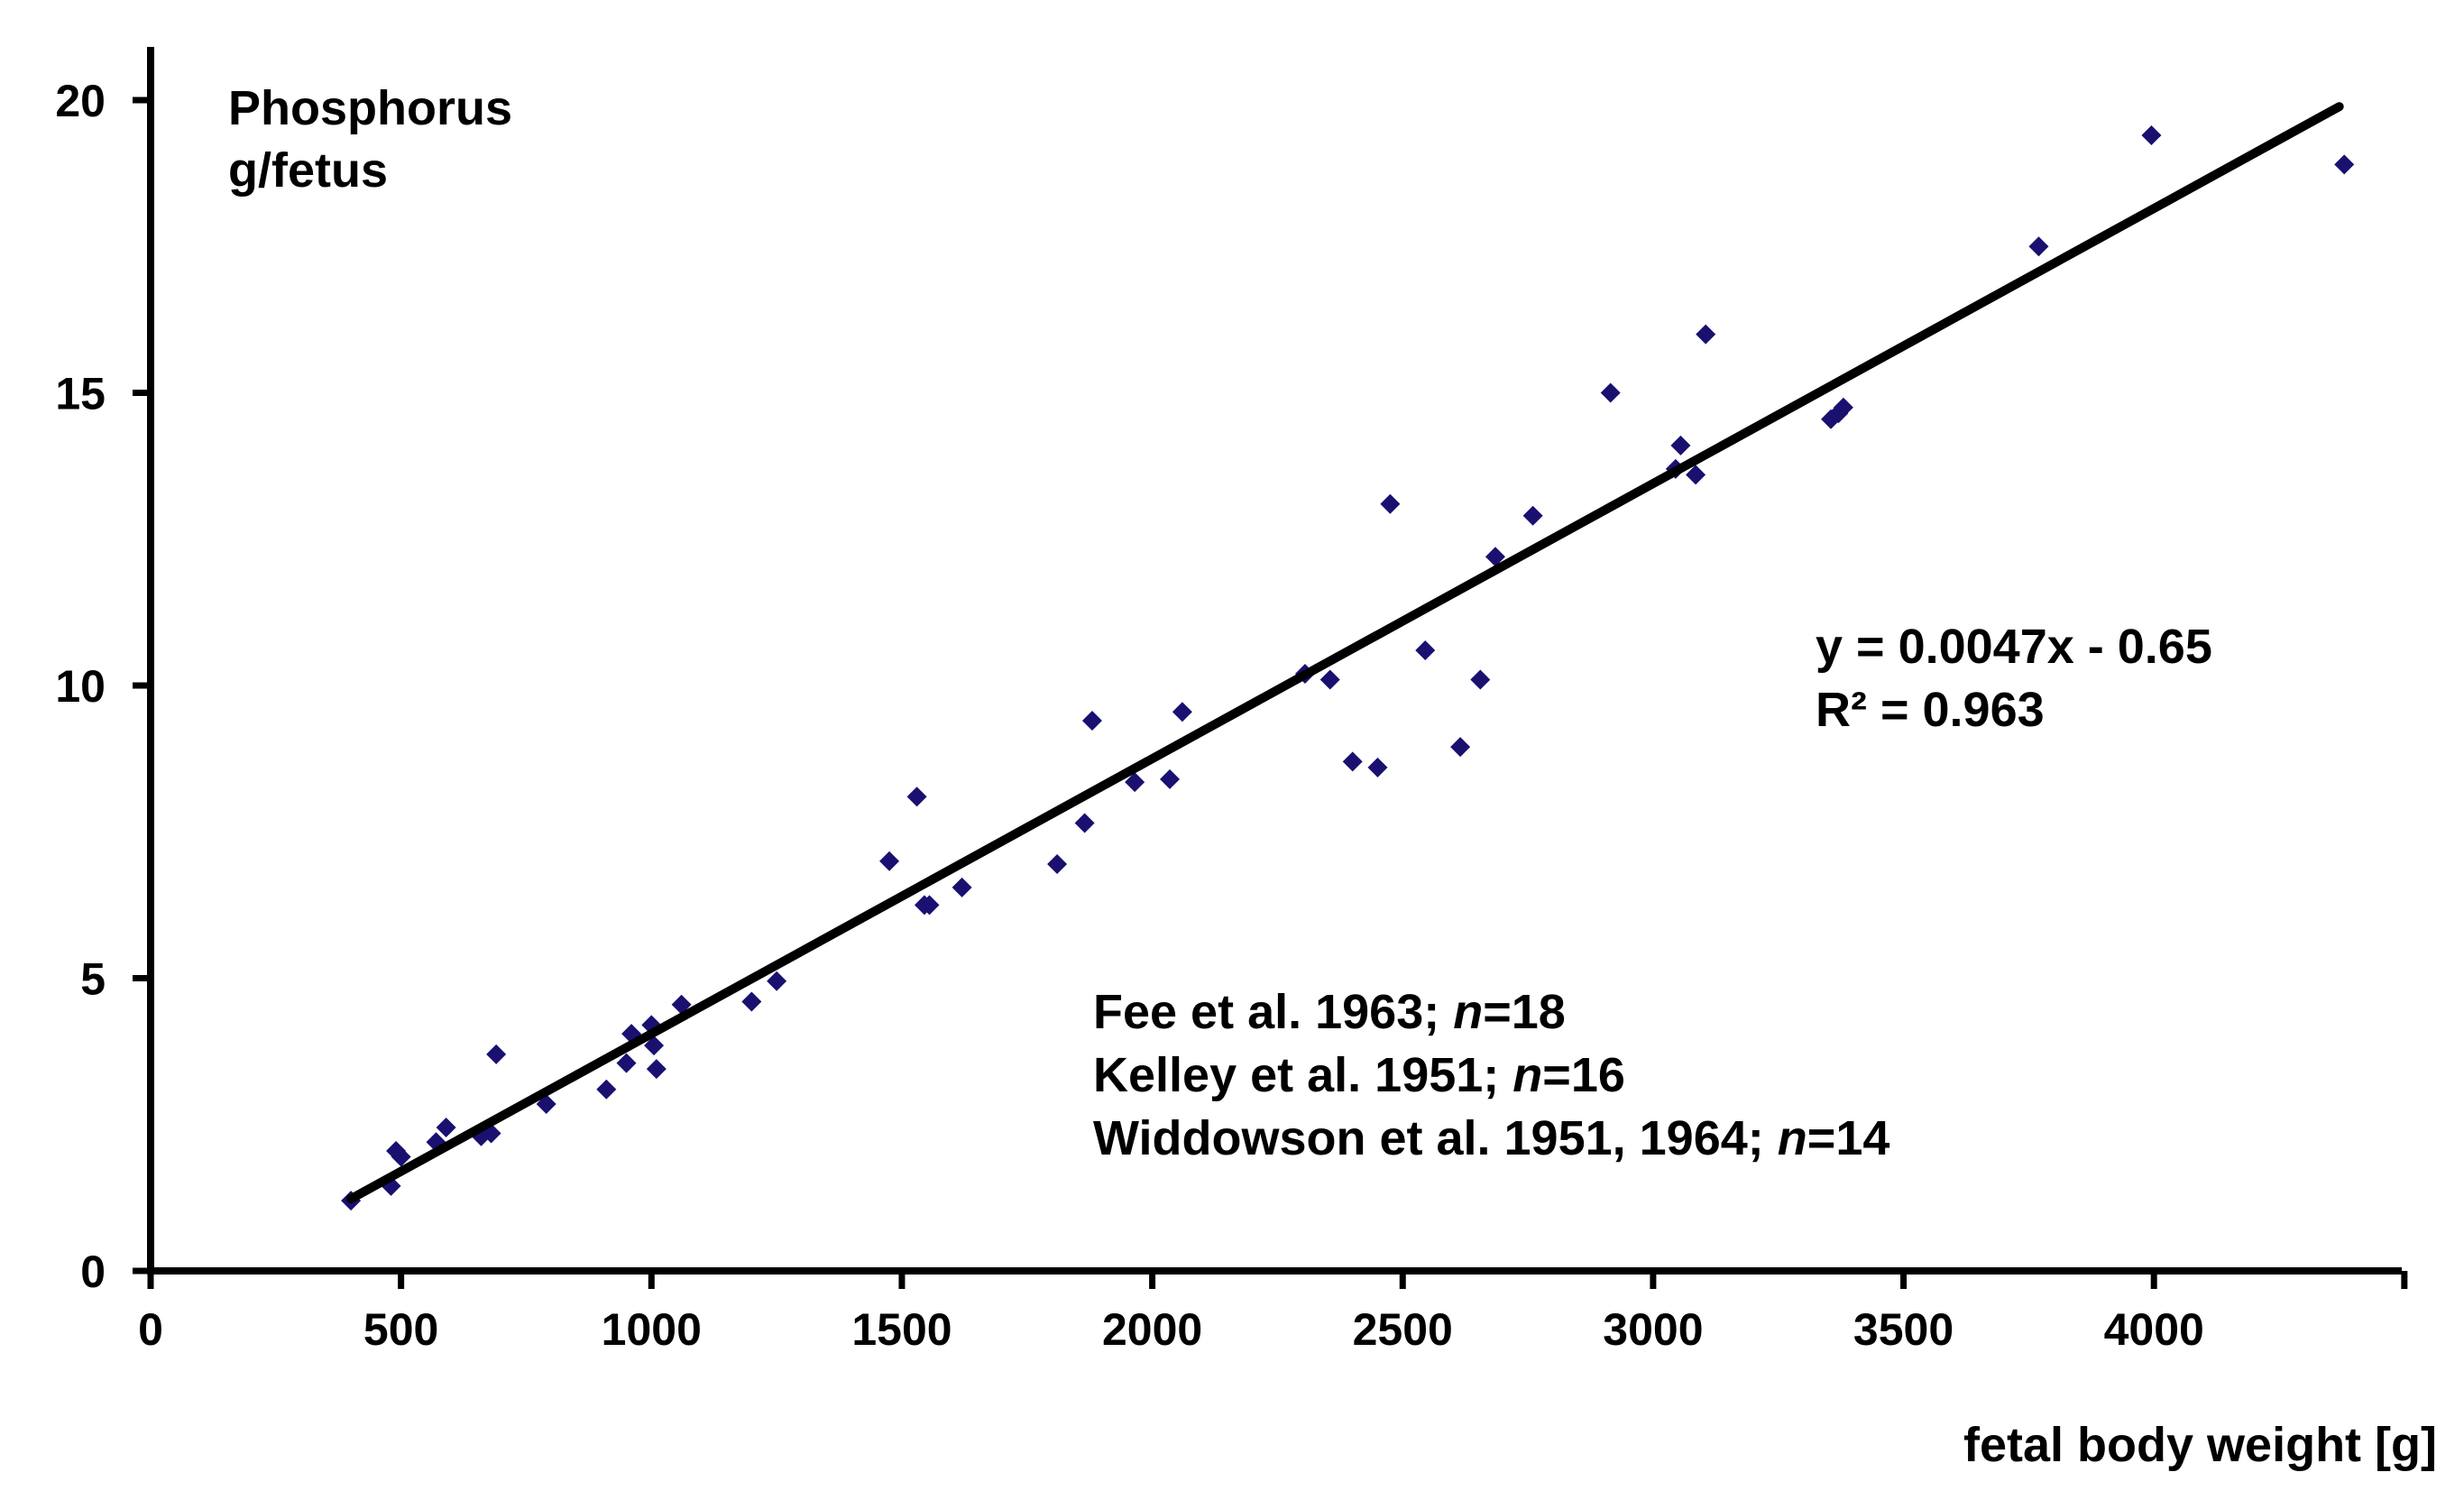  Describe the element at coordinates (1329, 1012) in the screenshot. I see `source-fee: Fee et al. 1963; n=18` at that location.